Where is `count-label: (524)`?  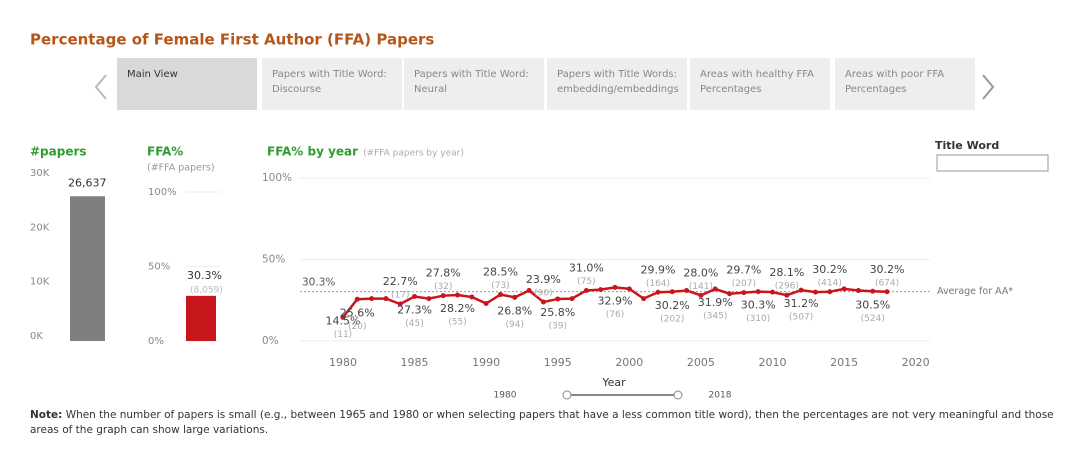 count-label: (524) is located at coordinates (873, 319).